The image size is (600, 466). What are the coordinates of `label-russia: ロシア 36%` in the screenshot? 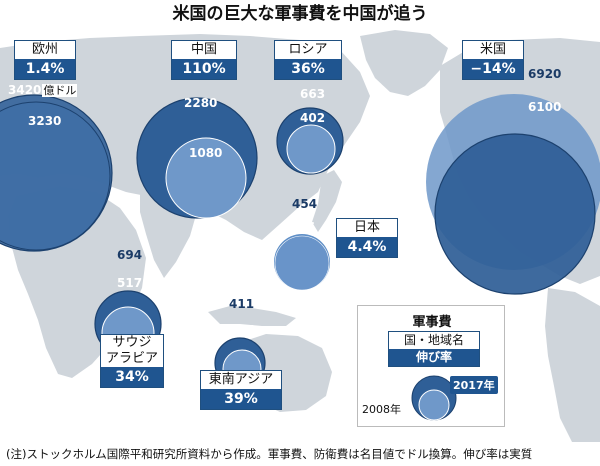 It's located at (308, 60).